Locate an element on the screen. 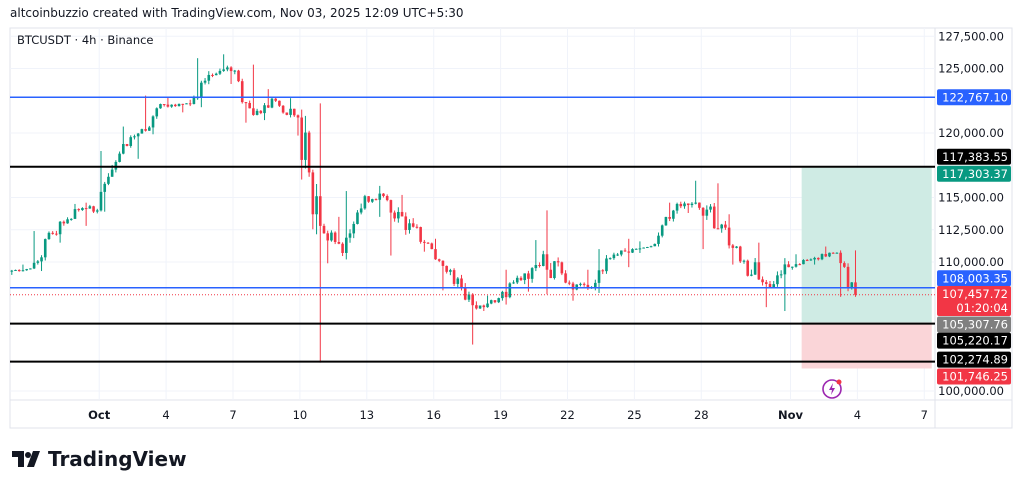  y-tick-label: 112,500.00 is located at coordinates (971, 230).